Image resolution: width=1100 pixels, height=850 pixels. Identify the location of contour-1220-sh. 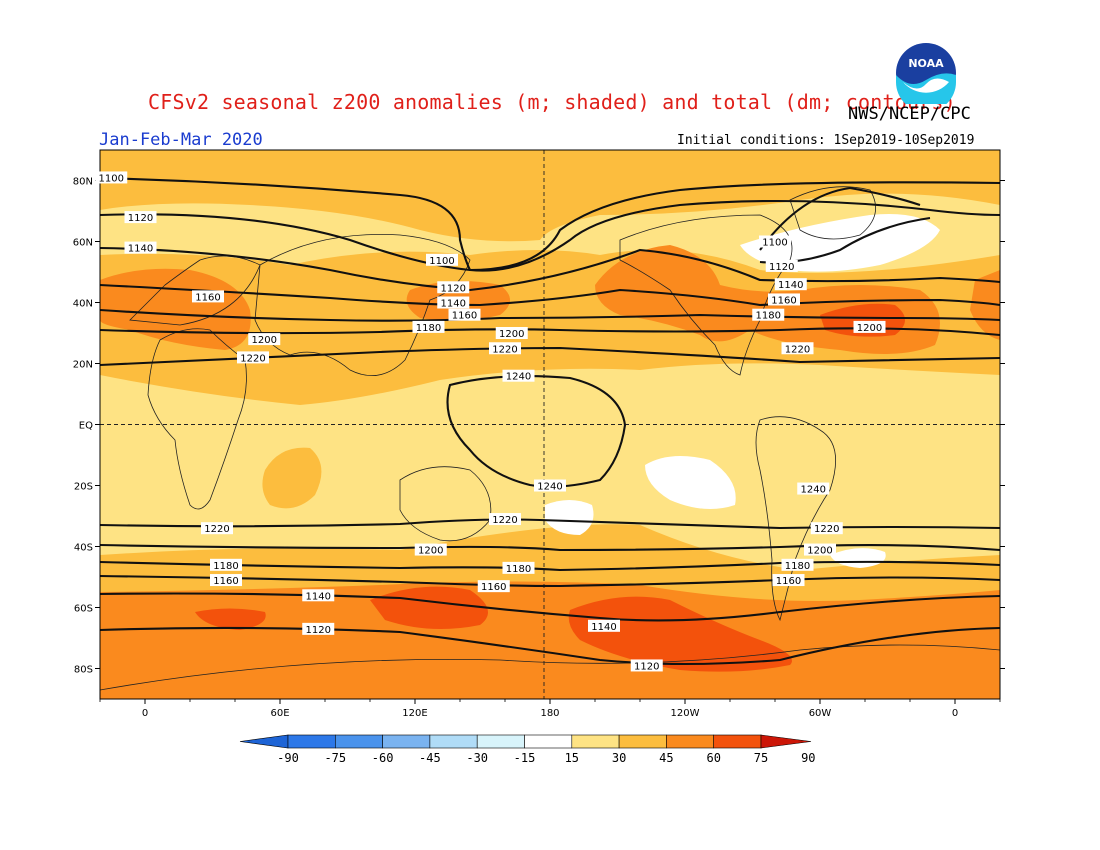
(550, 524).